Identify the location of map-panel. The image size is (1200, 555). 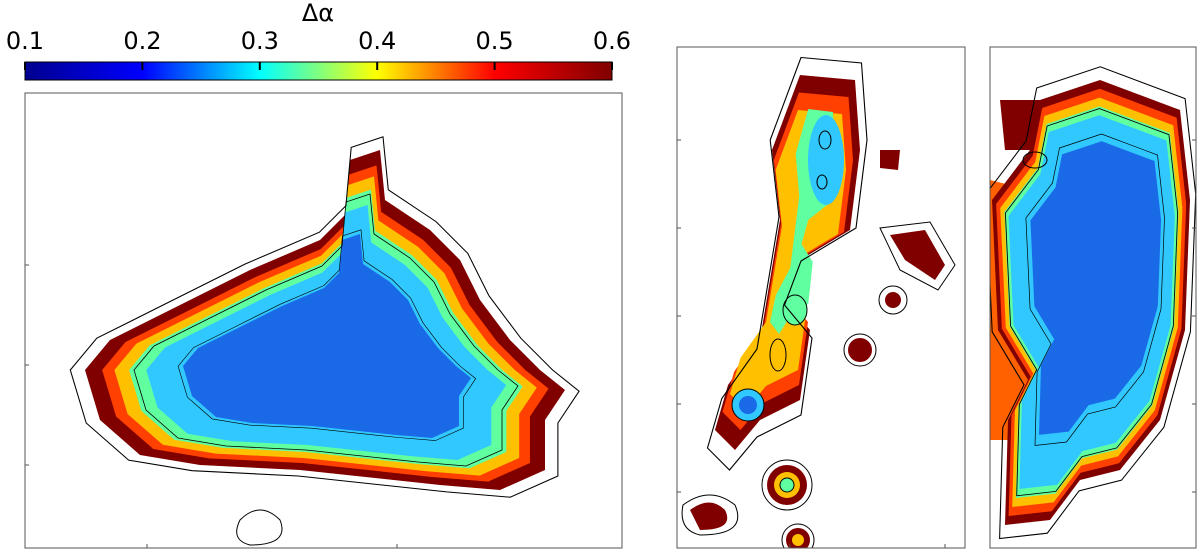
(1093, 303).